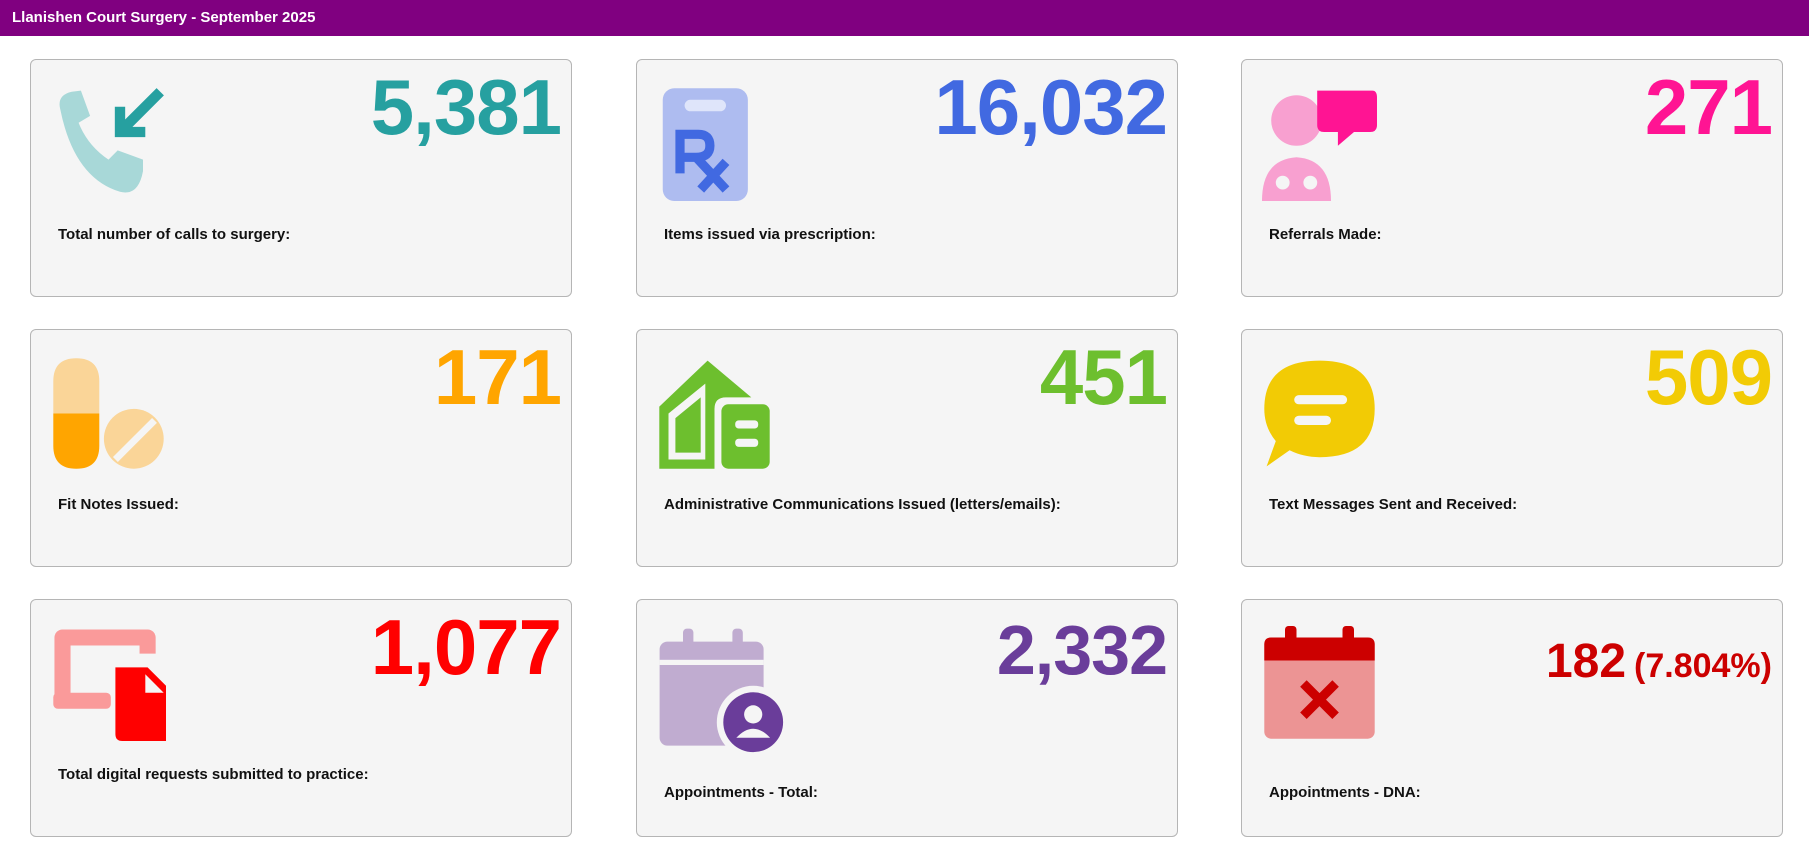 Image resolution: width=1809 pixels, height=854 pixels. What do you see at coordinates (907, 178) in the screenshot?
I see `card: 16,032 Items issued via prescription:` at bounding box center [907, 178].